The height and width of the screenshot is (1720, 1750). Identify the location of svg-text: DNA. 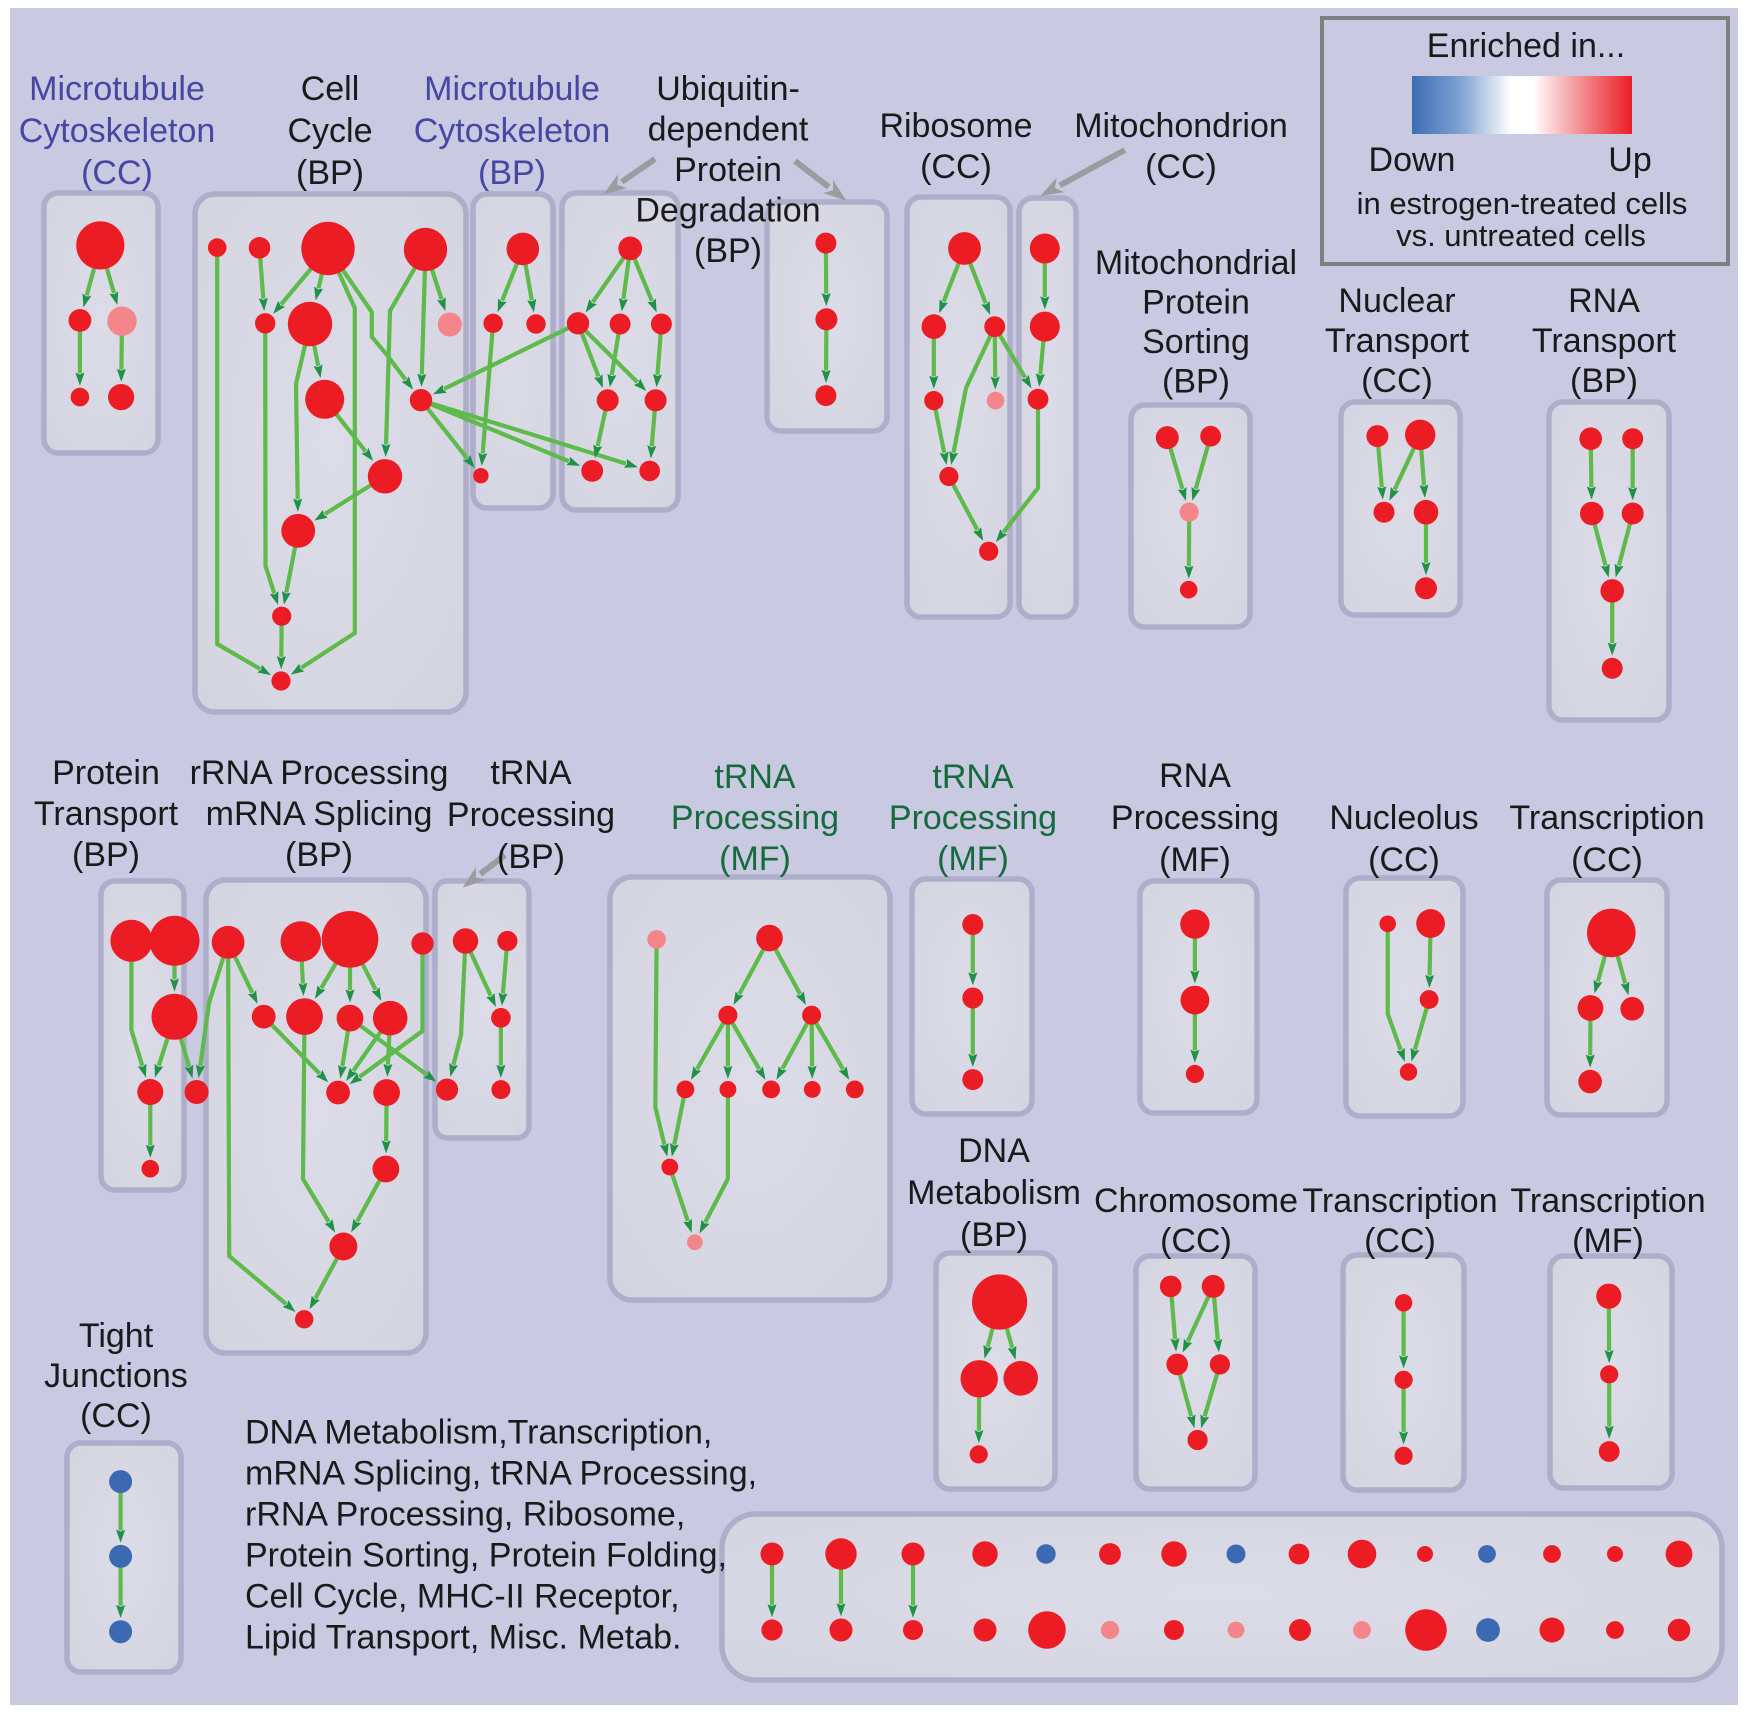
(994, 1151).